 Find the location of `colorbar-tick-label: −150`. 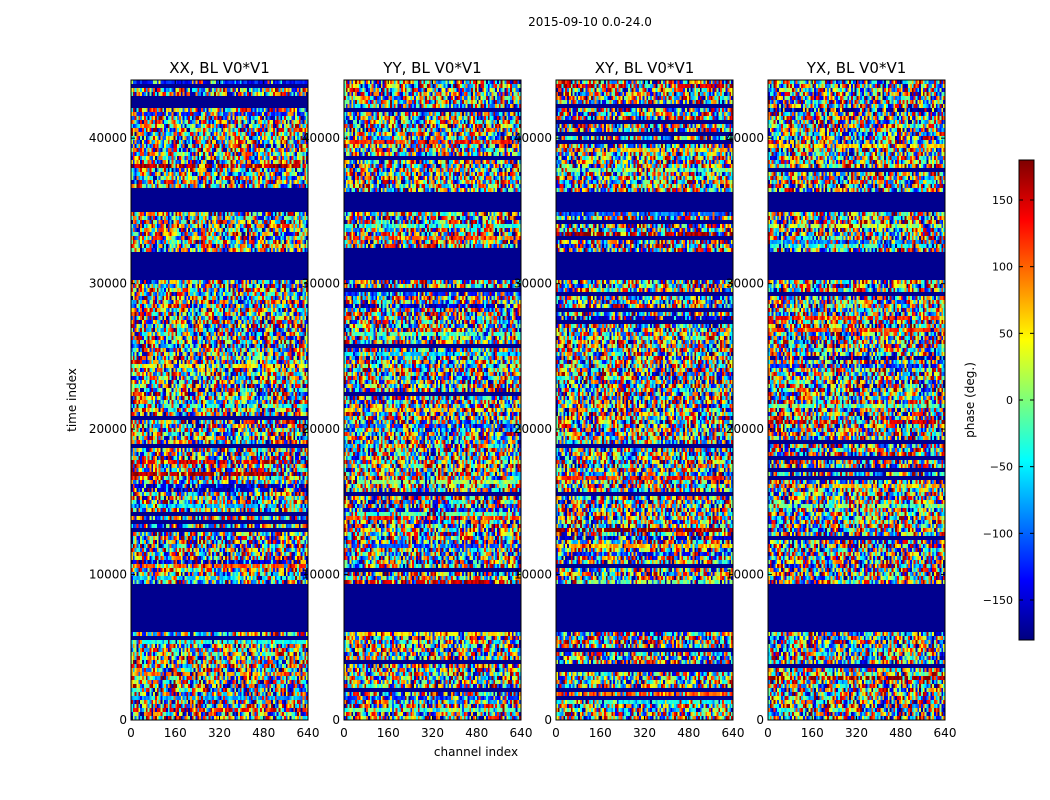

colorbar-tick-label: −150 is located at coordinates (998, 600).